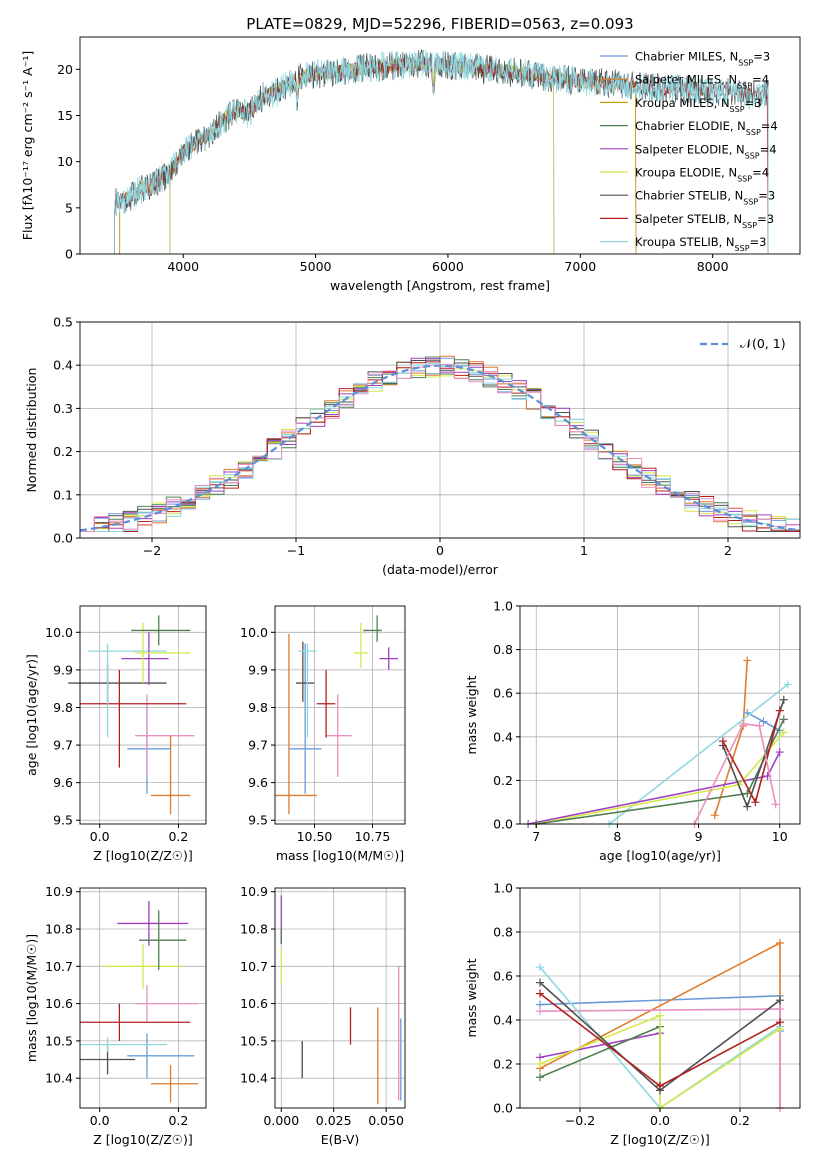  I want to click on x-tick-label: −1, so click(296, 550).